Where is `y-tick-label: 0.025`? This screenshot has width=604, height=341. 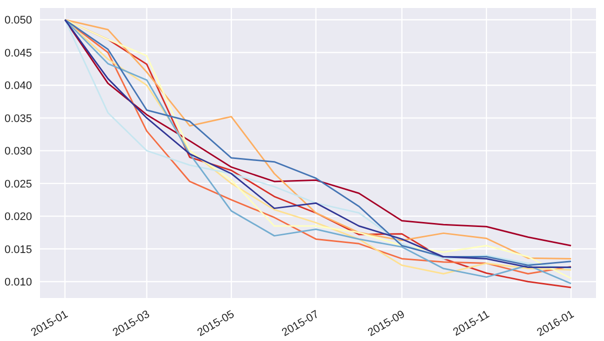 y-tick-label: 0.025 is located at coordinates (18, 184).